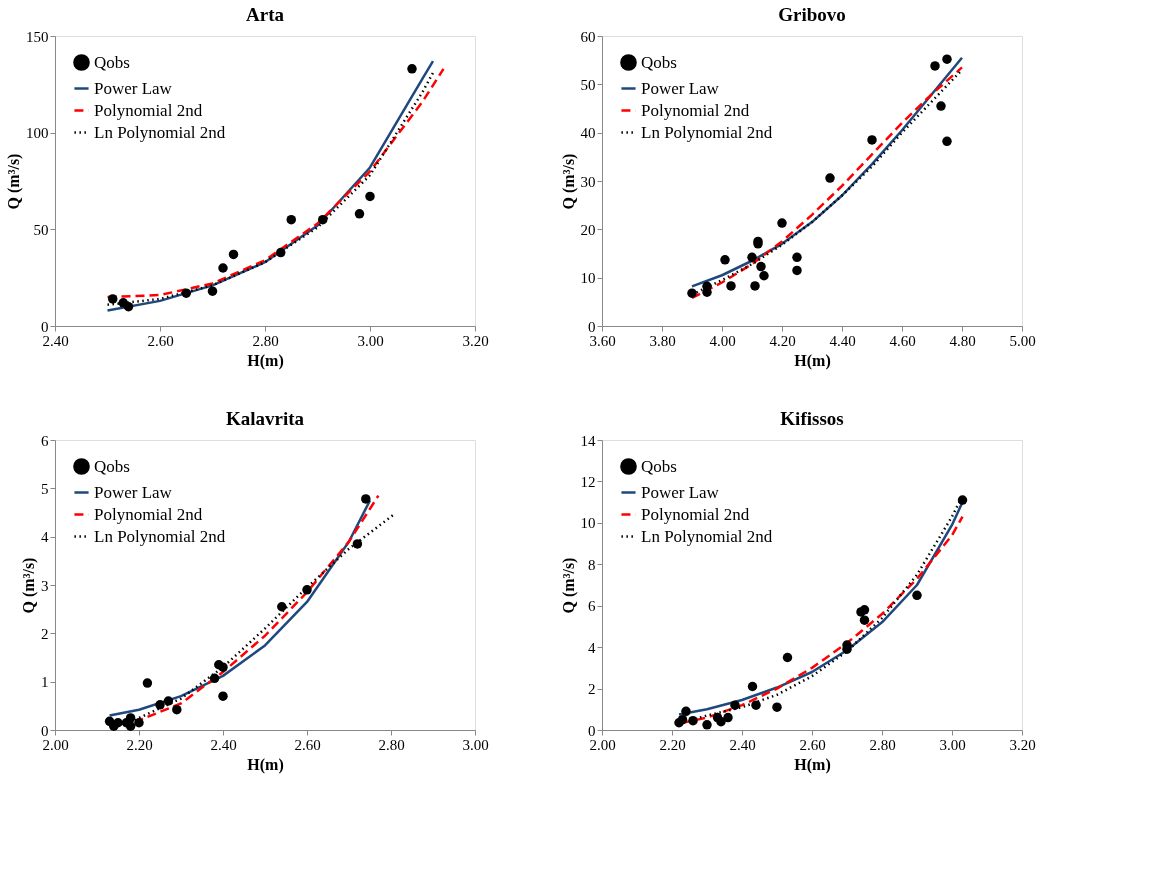 Image resolution: width=1157 pixels, height=884 pixels. Describe the element at coordinates (160, 132) in the screenshot. I see `legend-label: Ln Polynomial 2nd` at that location.